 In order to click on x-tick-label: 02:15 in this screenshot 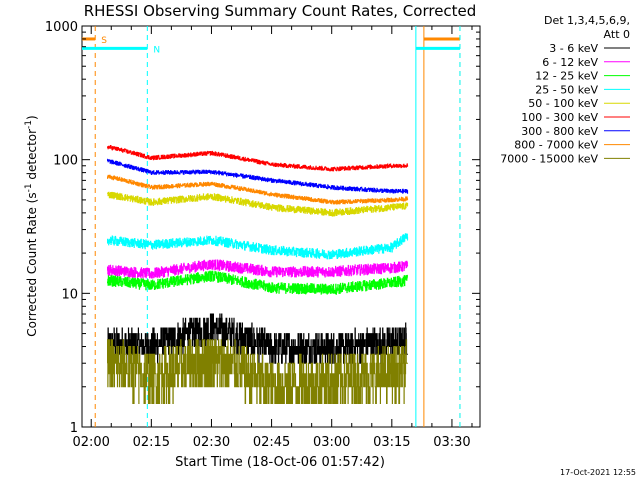, I will do `click(151, 442)`.